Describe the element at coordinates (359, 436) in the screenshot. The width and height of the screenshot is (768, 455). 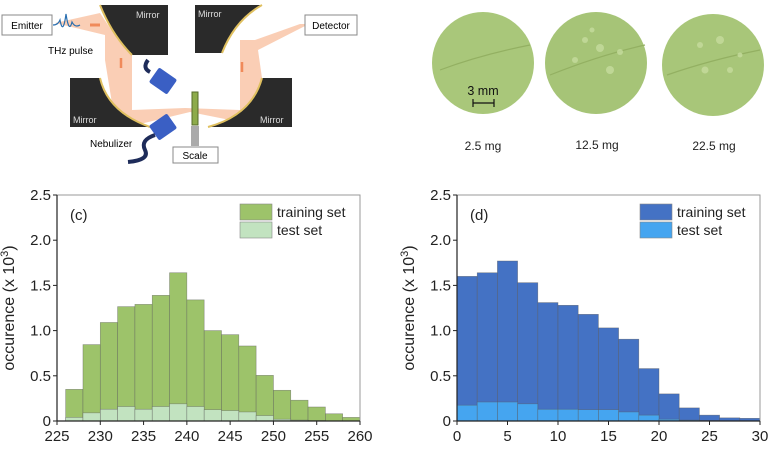
I see `x-tick-label: 260` at that location.